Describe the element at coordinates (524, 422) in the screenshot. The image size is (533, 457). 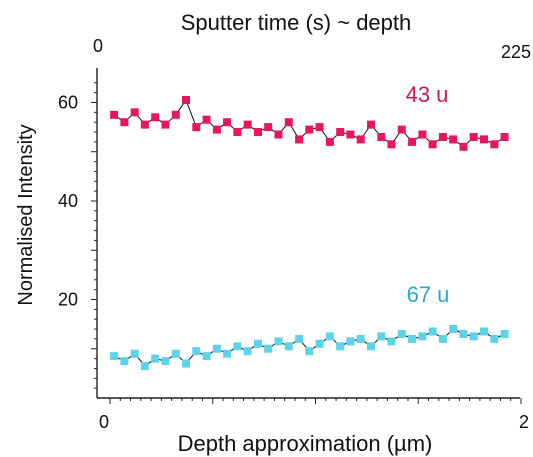
I see `x-tick-label: 2` at that location.